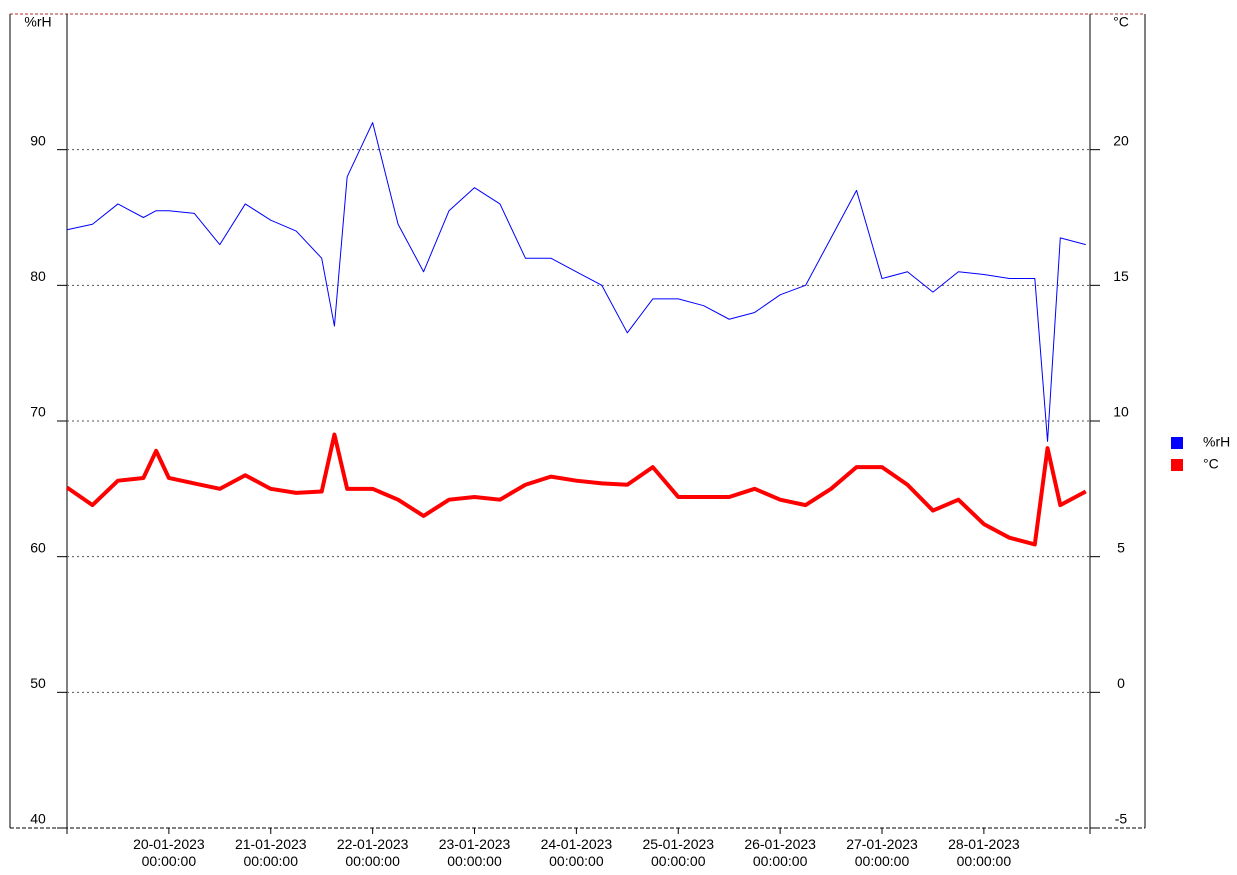 The width and height of the screenshot is (1237, 875). I want to click on y2-tick-label: -5, so click(1121, 819).